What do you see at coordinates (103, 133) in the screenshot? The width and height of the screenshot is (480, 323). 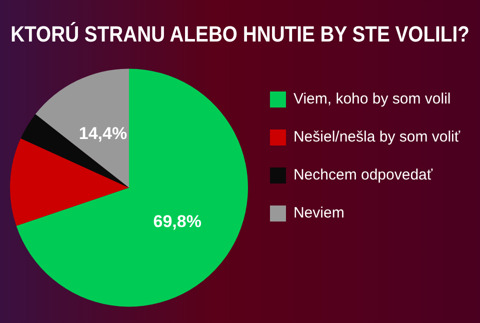 I see `data-label: 14,4%` at bounding box center [103, 133].